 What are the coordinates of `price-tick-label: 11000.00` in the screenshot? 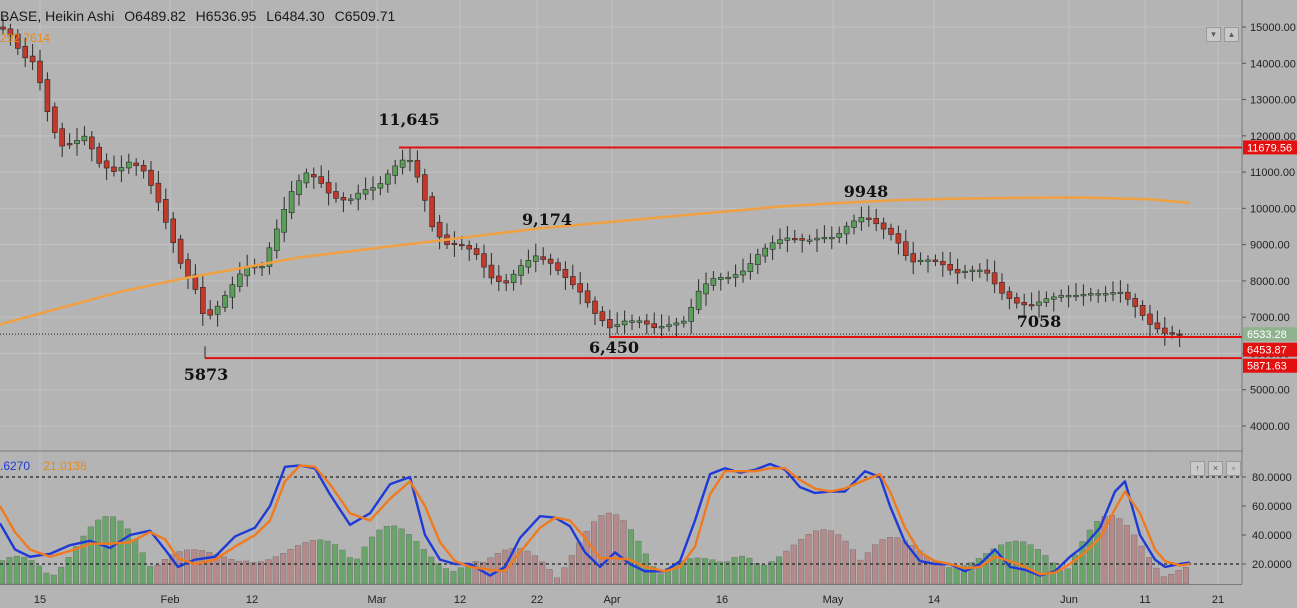 It's located at (1272, 173).